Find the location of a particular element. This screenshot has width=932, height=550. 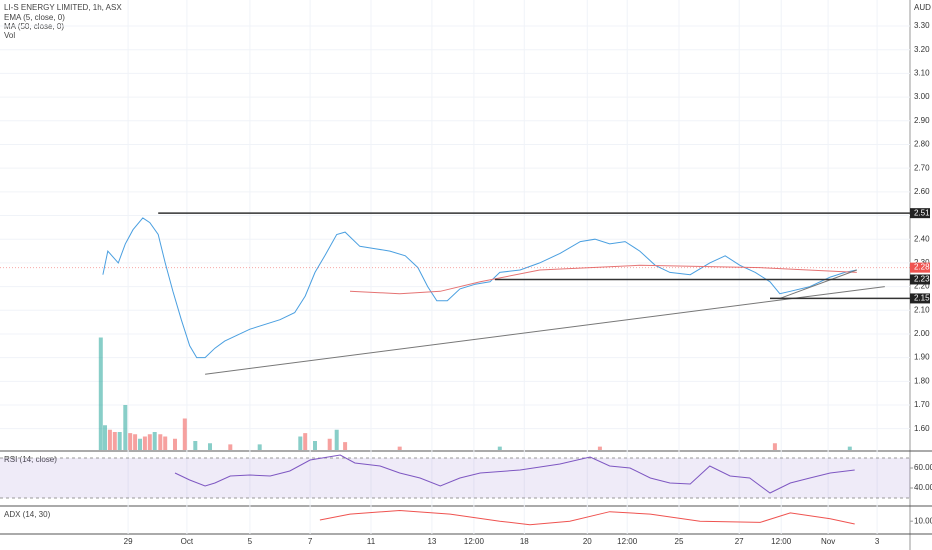

indicator-label: EMA (5, close, 0) is located at coordinates (34, 17).